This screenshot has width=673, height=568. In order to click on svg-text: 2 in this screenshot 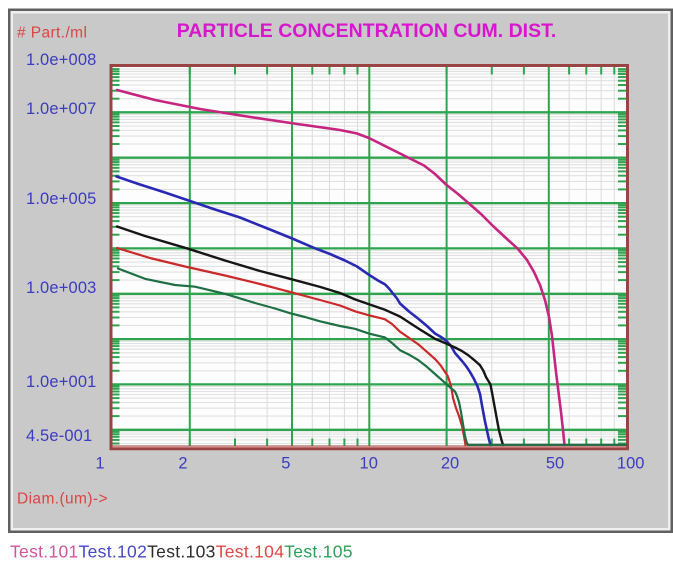, I will do `click(182, 464)`.